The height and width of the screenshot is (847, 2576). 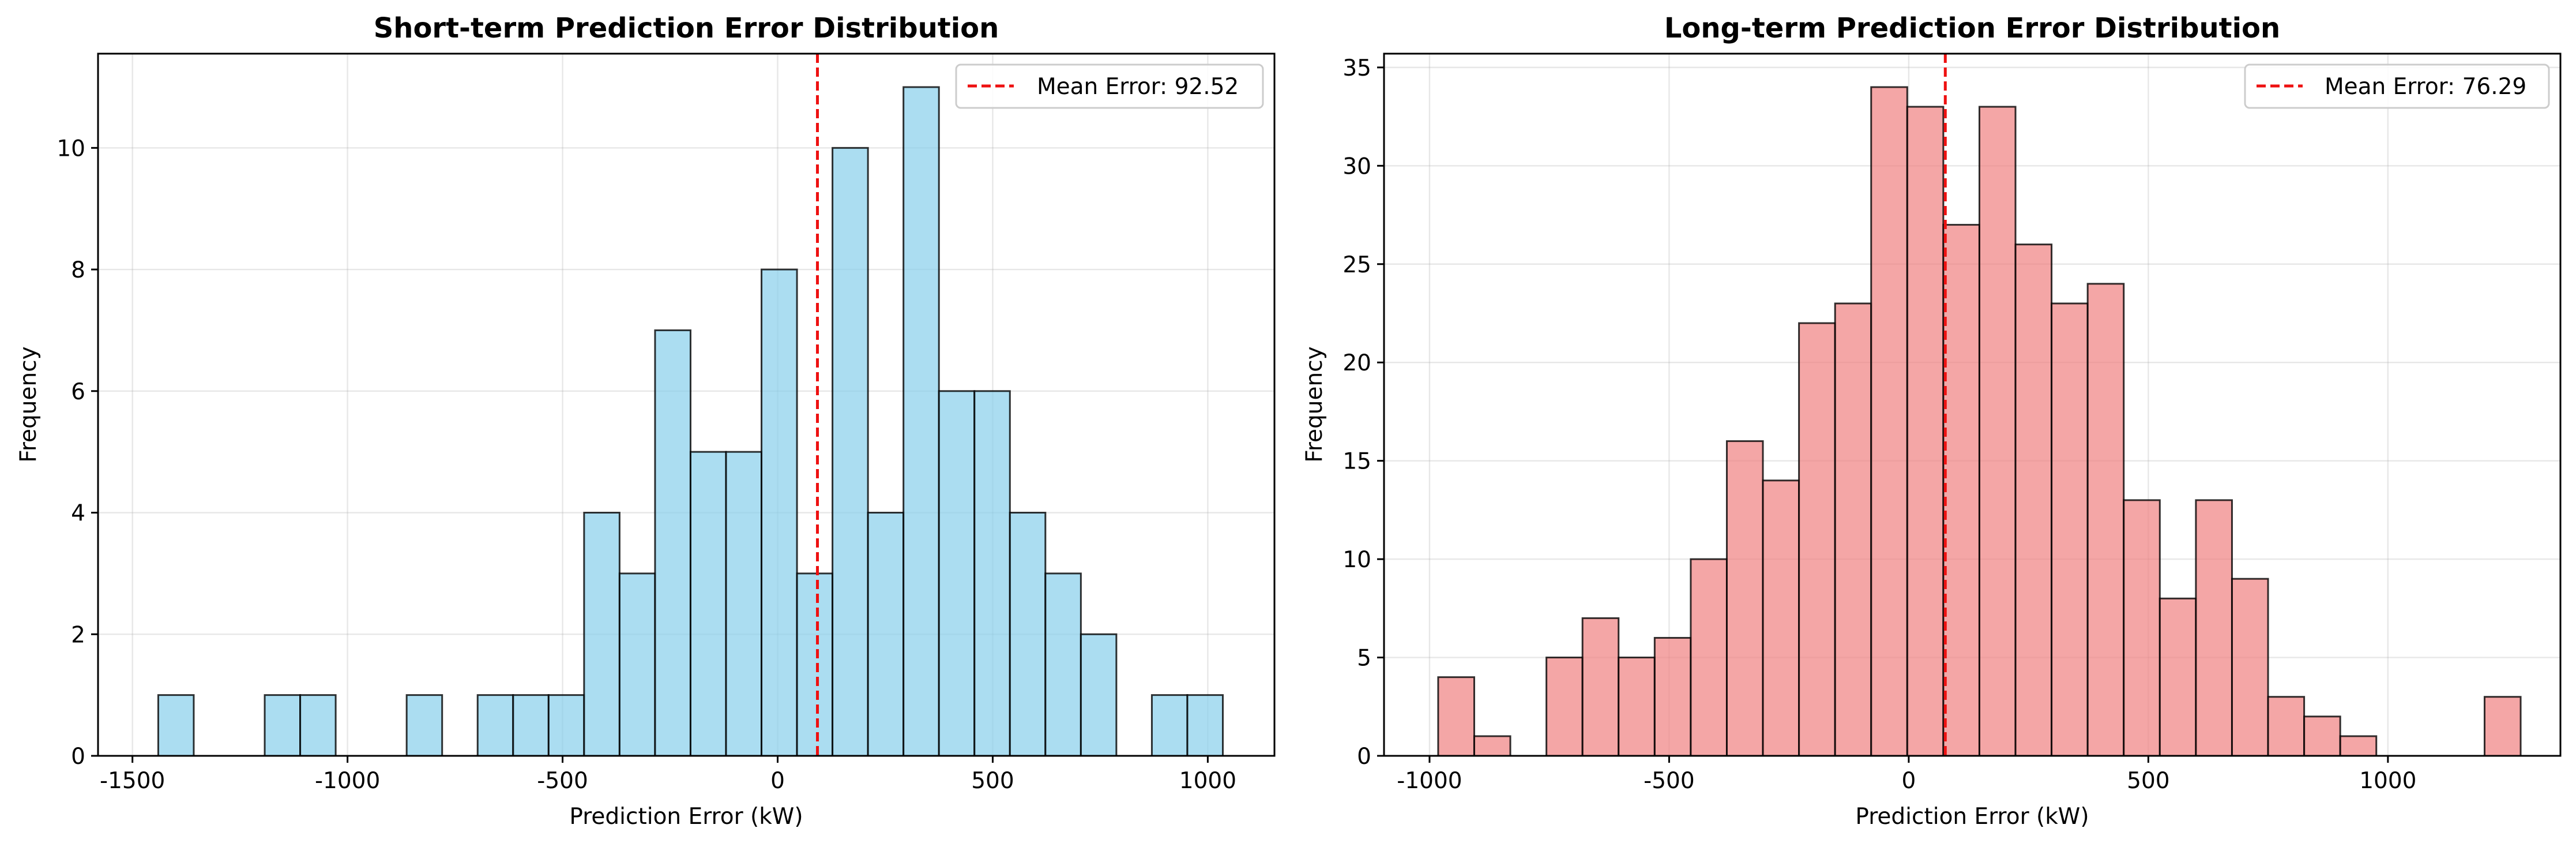 What do you see at coordinates (29, 404) in the screenshot?
I see `y-axis-label-short-term: Frequency` at bounding box center [29, 404].